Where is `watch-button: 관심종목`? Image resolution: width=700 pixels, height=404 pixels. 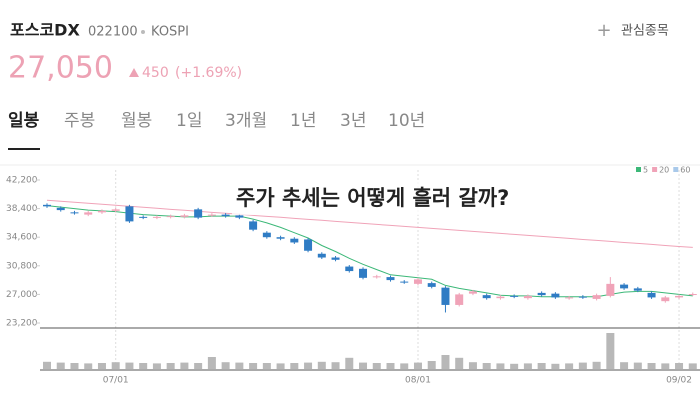
watch-button: 관심종목 is located at coordinates (645, 31).